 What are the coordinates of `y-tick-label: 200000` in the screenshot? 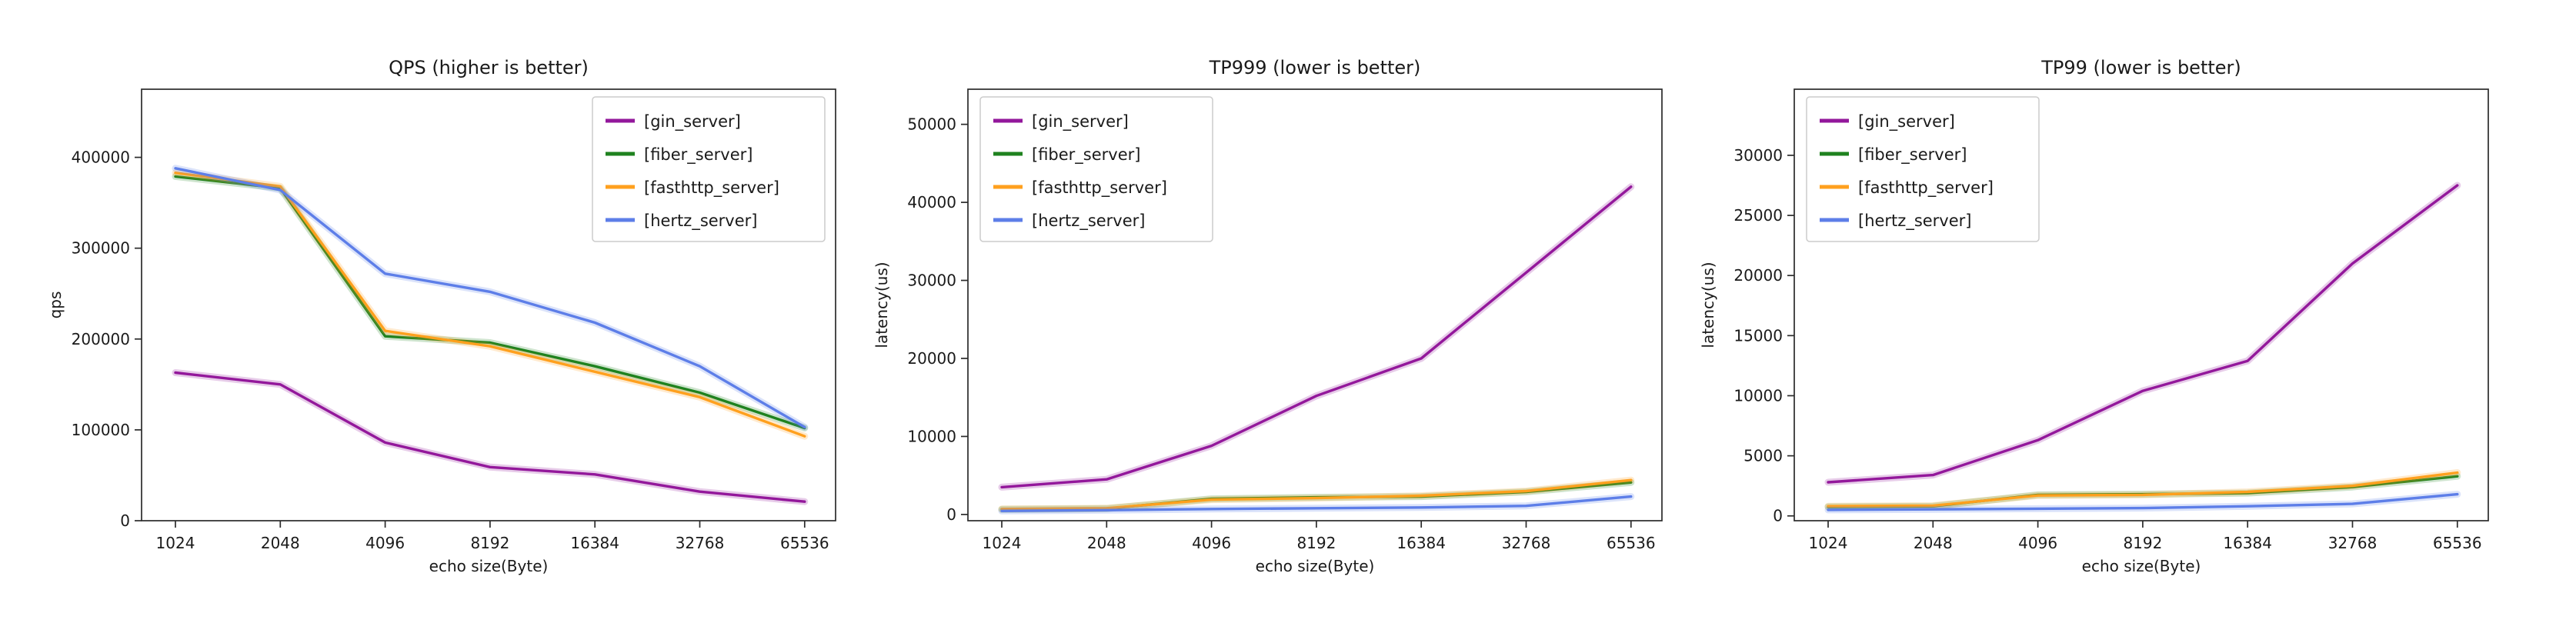 It's located at (101, 339).